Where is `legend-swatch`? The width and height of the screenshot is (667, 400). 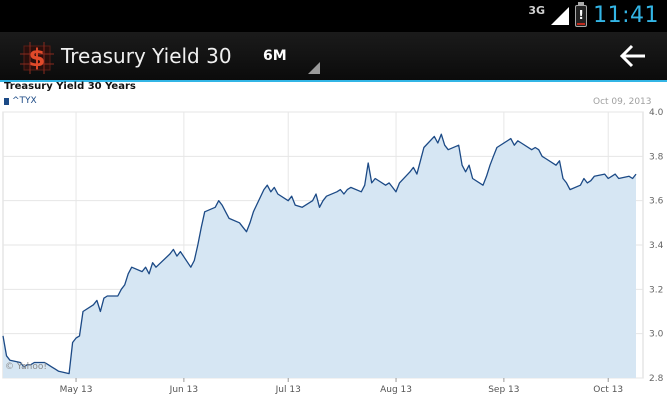 legend-swatch is located at coordinates (6, 101).